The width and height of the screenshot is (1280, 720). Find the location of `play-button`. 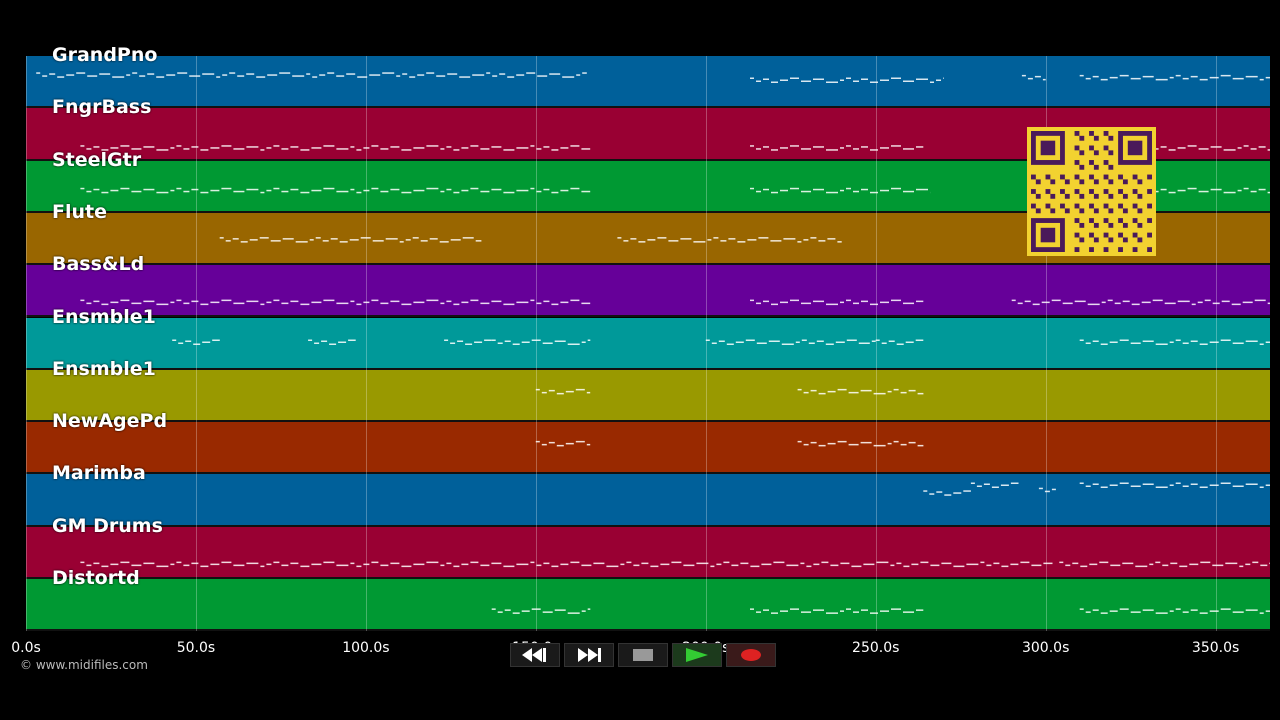

play-button is located at coordinates (697, 655).